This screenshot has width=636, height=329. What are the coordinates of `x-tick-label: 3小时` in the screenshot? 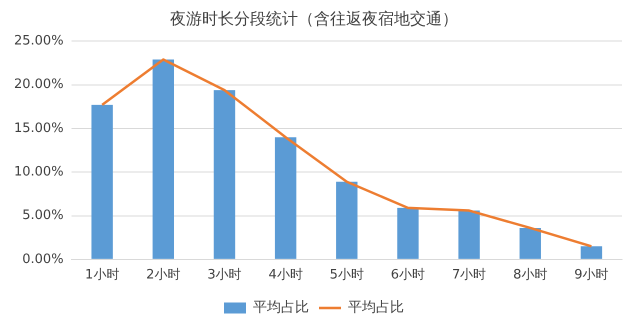 It's located at (224, 275).